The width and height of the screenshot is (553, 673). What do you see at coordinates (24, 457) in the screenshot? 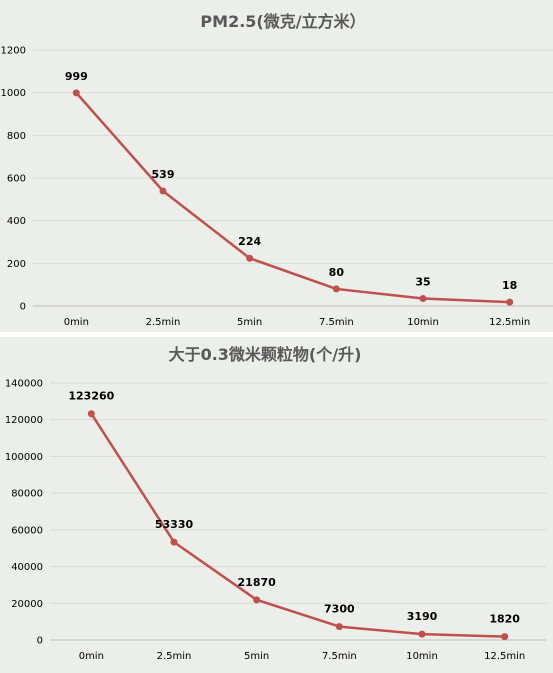
I see `y-tick-label: 100000` at bounding box center [24, 457].